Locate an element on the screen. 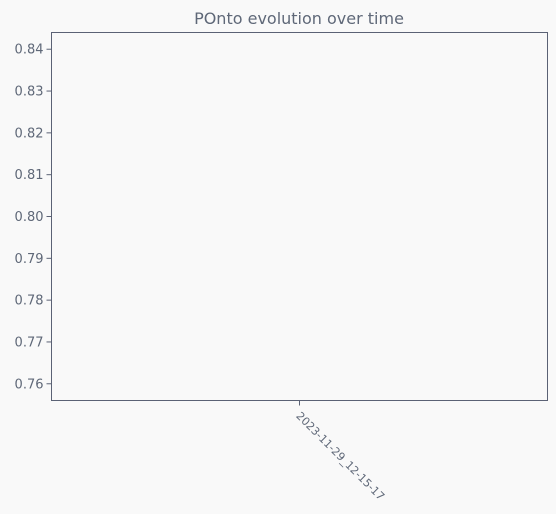  chart-title: POnto evolution over time is located at coordinates (299, 18).